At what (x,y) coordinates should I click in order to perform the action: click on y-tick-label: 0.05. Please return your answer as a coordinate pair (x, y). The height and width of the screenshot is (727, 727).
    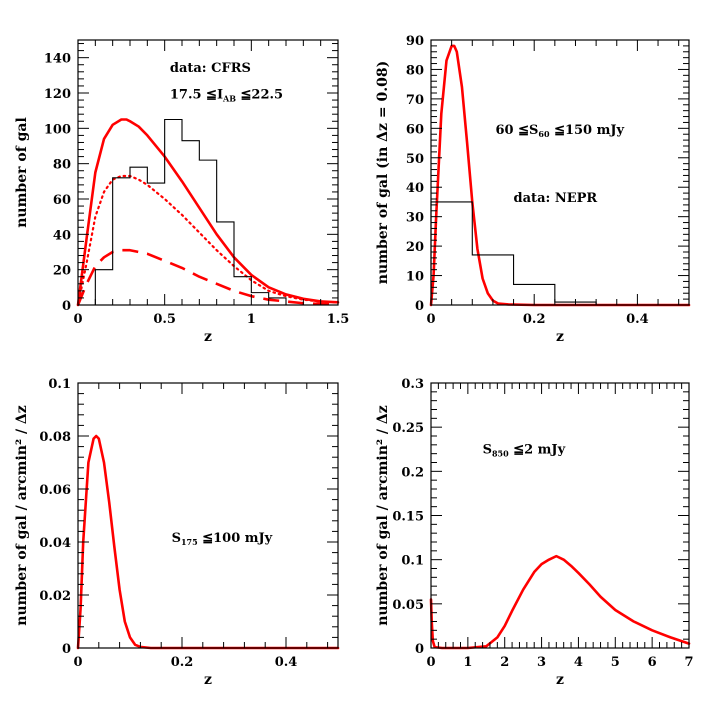
    Looking at the image, I should click on (408, 605).